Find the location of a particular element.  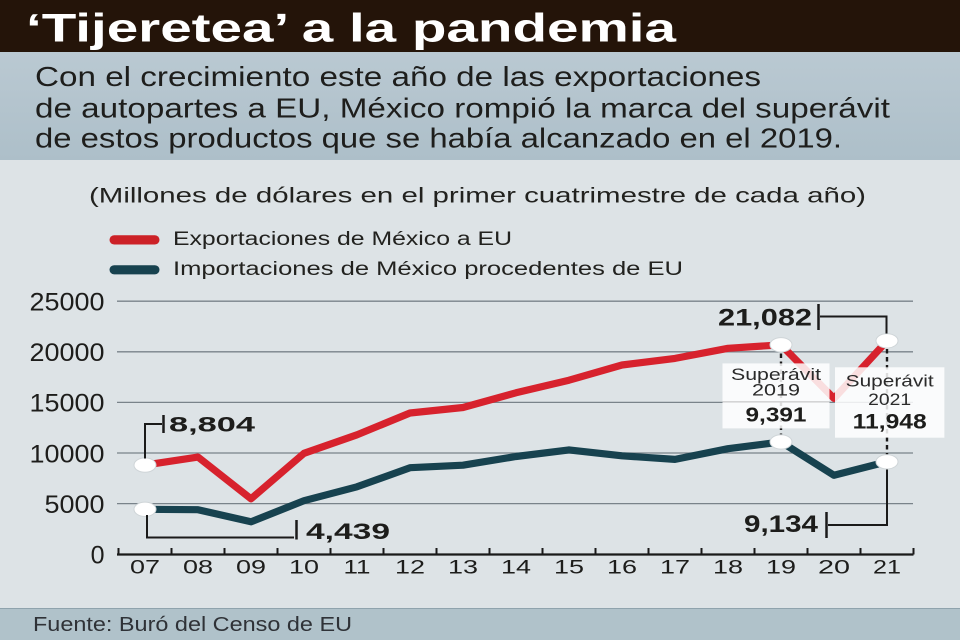

svg-text: 21,082 is located at coordinates (765, 317).